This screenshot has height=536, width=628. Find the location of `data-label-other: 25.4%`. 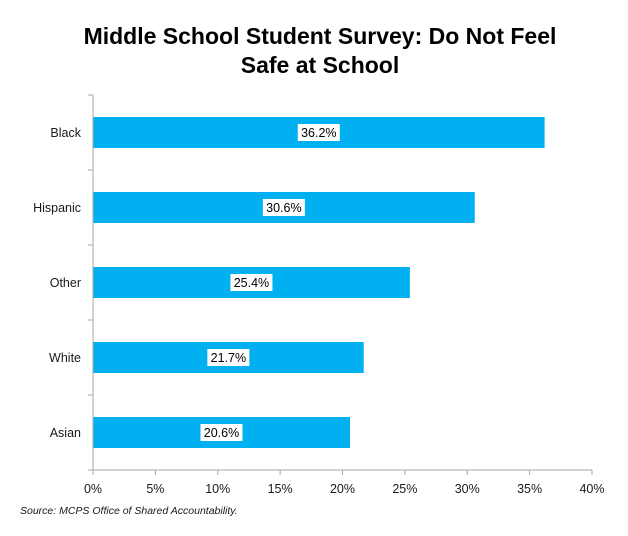

data-label-other: 25.4% is located at coordinates (251, 283).